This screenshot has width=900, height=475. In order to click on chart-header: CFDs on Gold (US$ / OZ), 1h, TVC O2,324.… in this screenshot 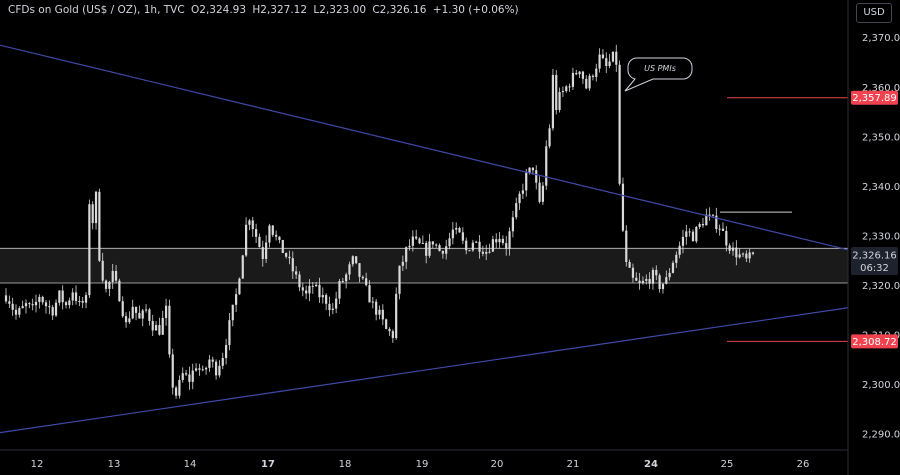, I will do `click(265, 10)`.